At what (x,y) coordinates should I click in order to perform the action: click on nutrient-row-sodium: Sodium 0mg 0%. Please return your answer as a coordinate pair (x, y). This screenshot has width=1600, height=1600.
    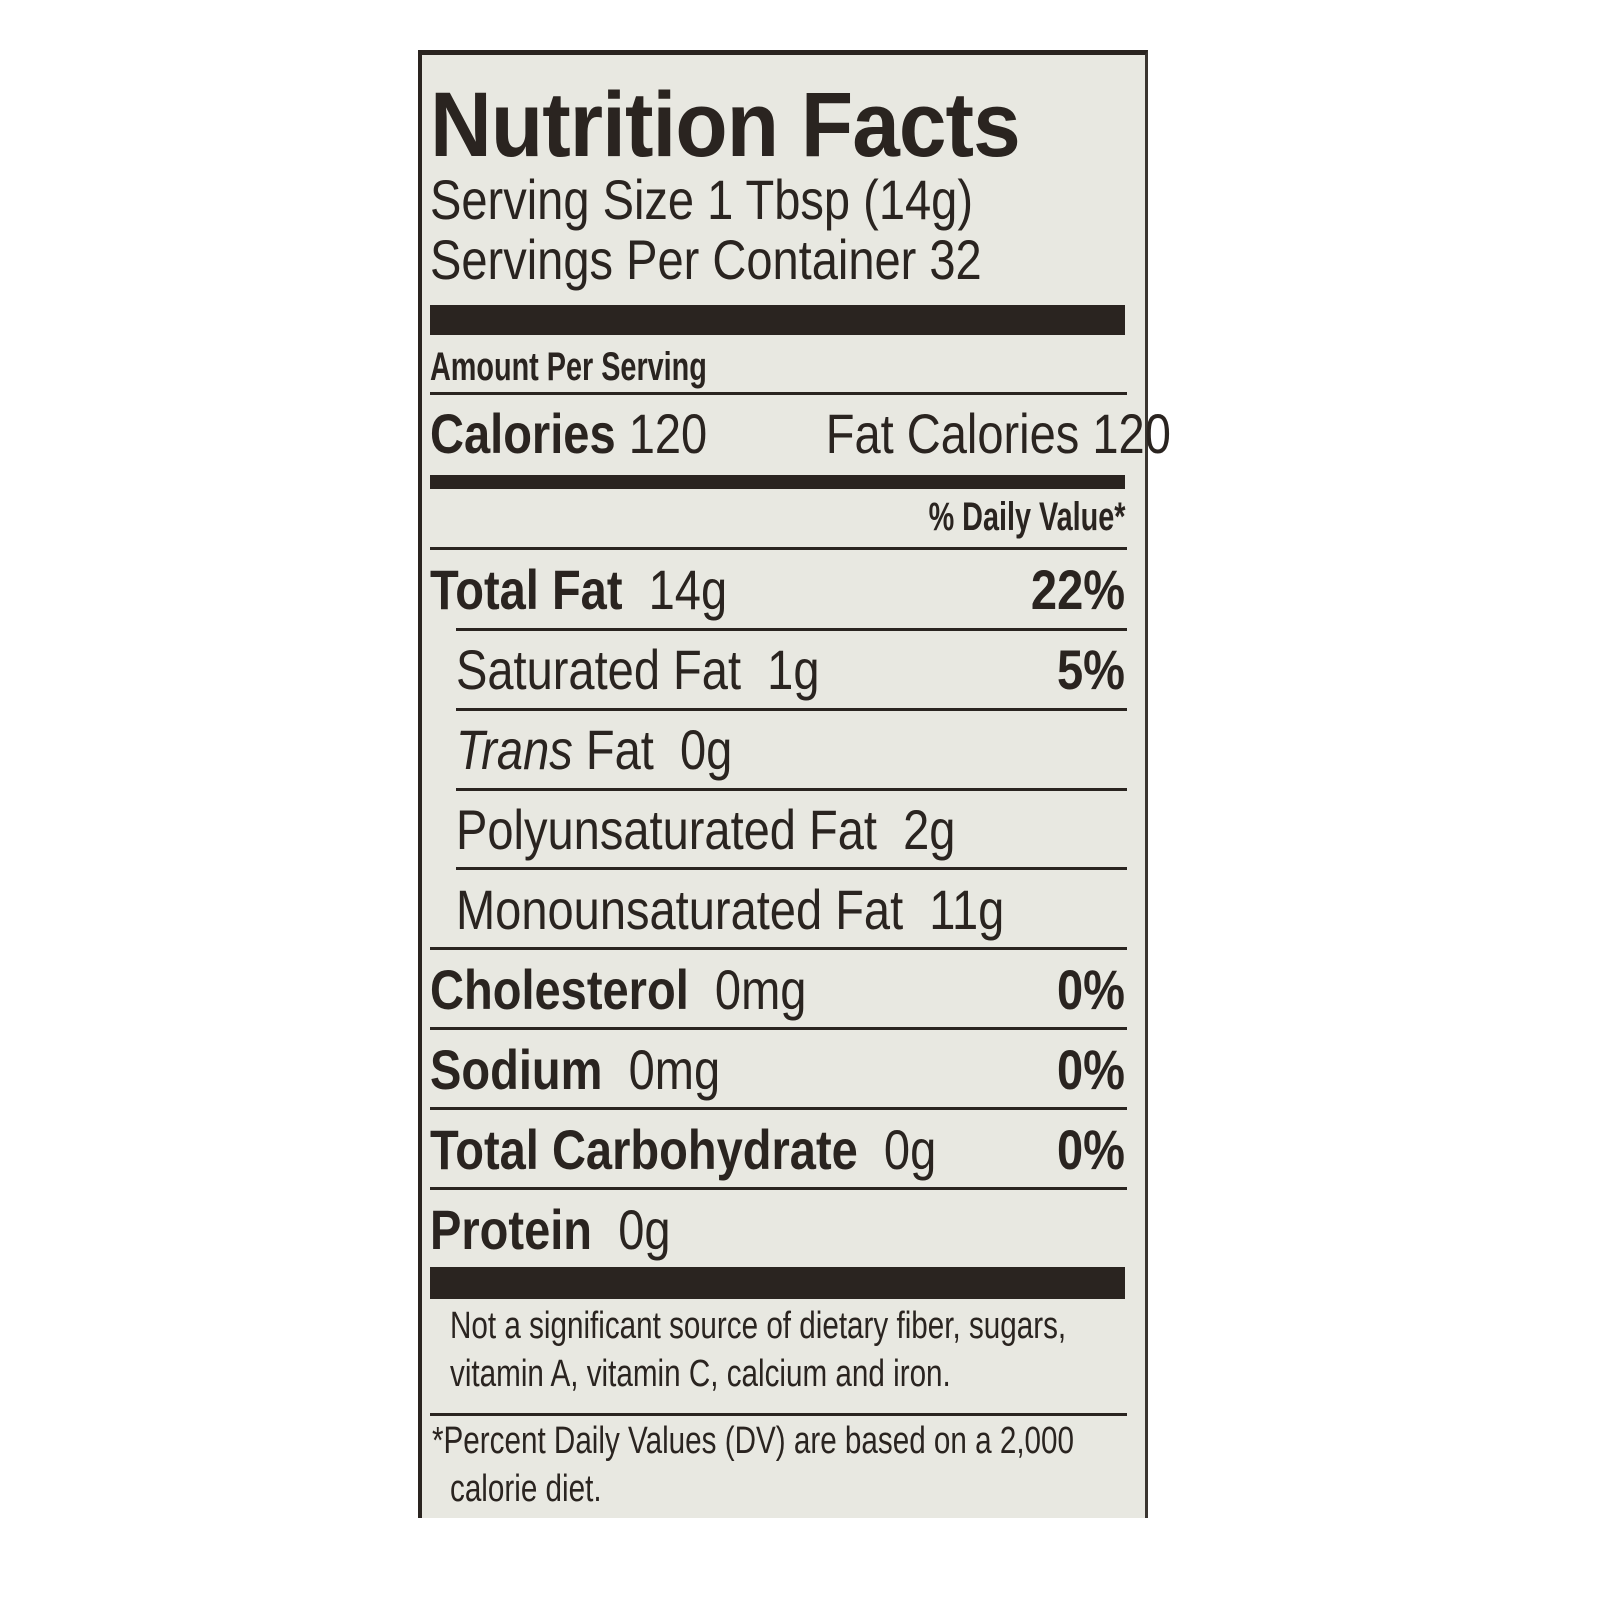
    Looking at the image, I should click on (777, 1069).